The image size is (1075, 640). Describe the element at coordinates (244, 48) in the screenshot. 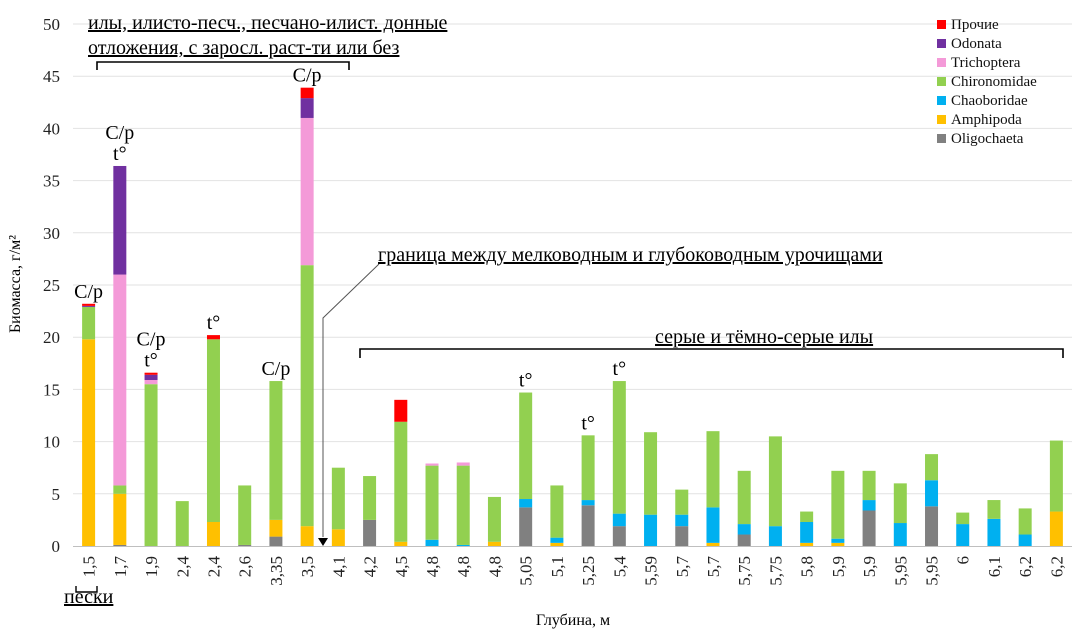

I see `silts-note-line2: отложения, с заросл. раст-ти или без` at that location.